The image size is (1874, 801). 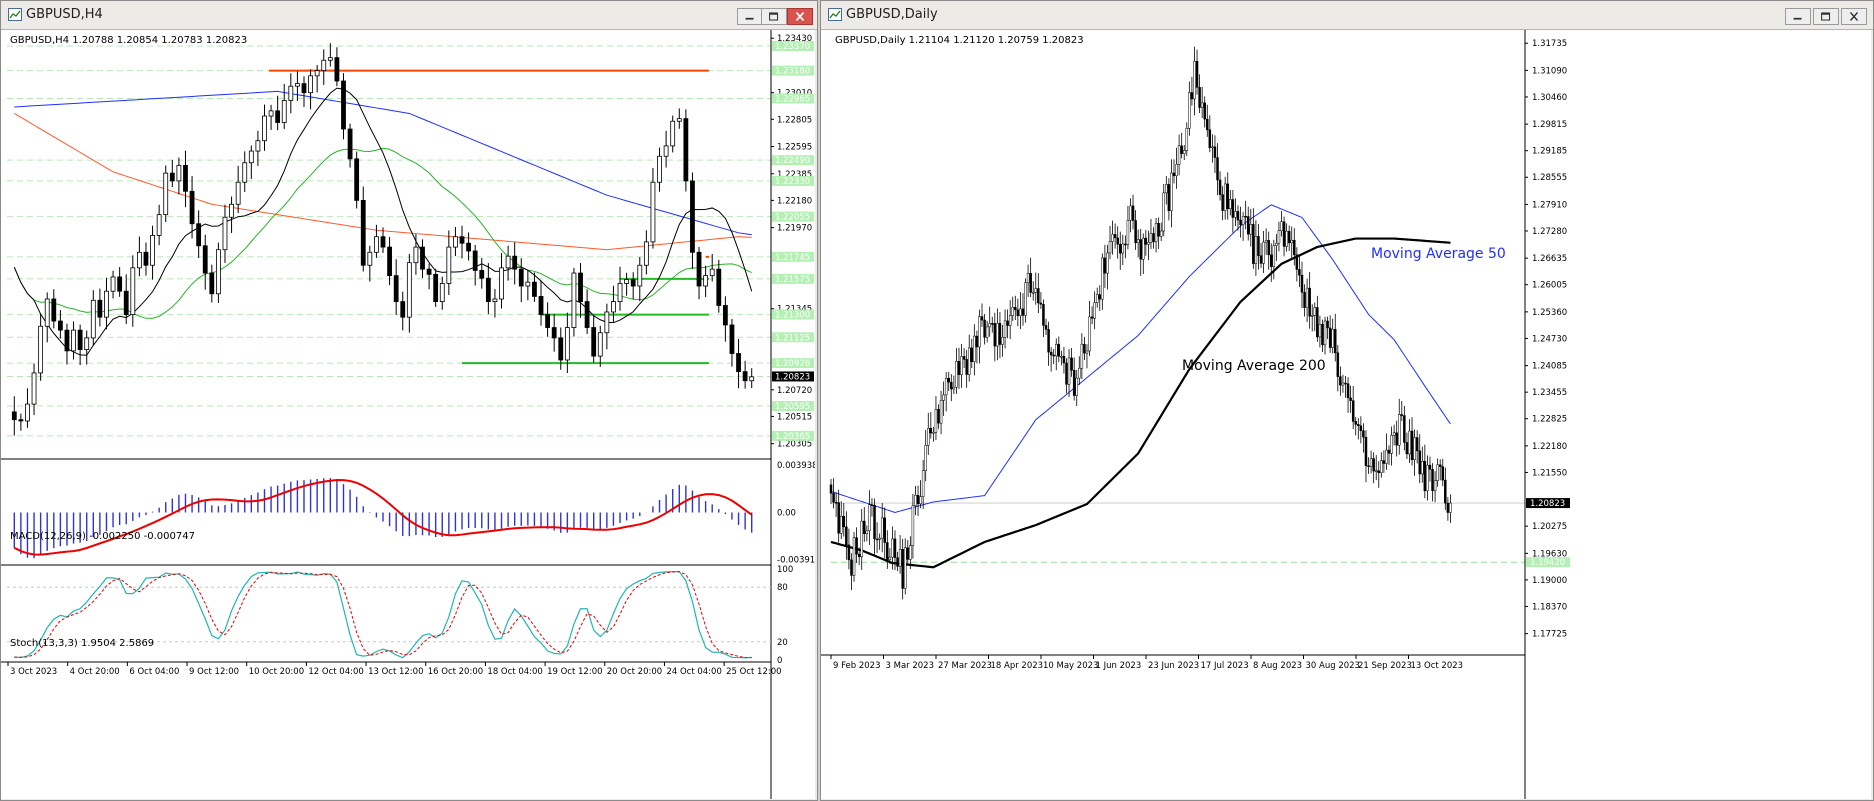 I want to click on y-tick-label: 1.17725, so click(x=1549, y=635).